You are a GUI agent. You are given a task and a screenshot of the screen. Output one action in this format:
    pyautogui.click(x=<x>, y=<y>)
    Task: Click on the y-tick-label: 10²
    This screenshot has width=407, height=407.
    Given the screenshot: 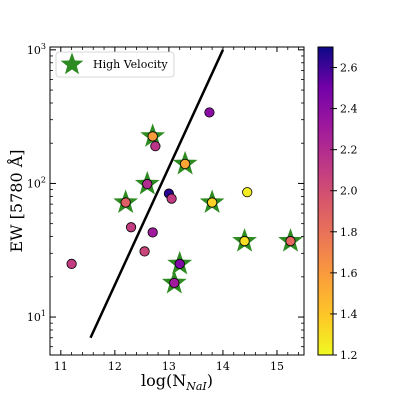 What is the action you would take?
    pyautogui.click(x=36, y=182)
    